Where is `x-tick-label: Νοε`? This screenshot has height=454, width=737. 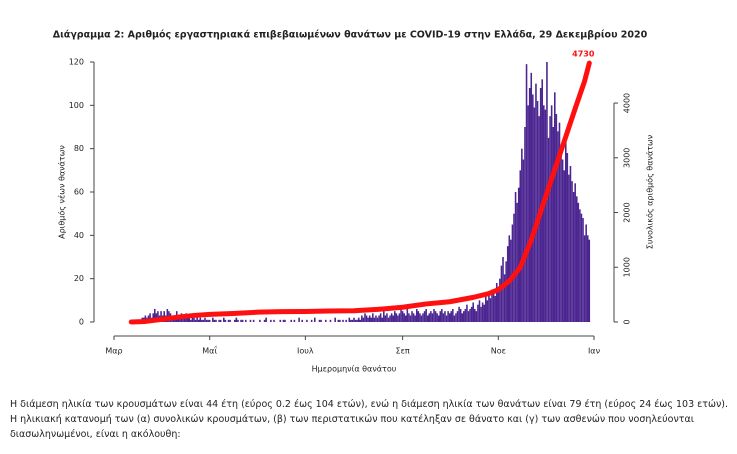 x-tick-label: Νοε is located at coordinates (498, 351).